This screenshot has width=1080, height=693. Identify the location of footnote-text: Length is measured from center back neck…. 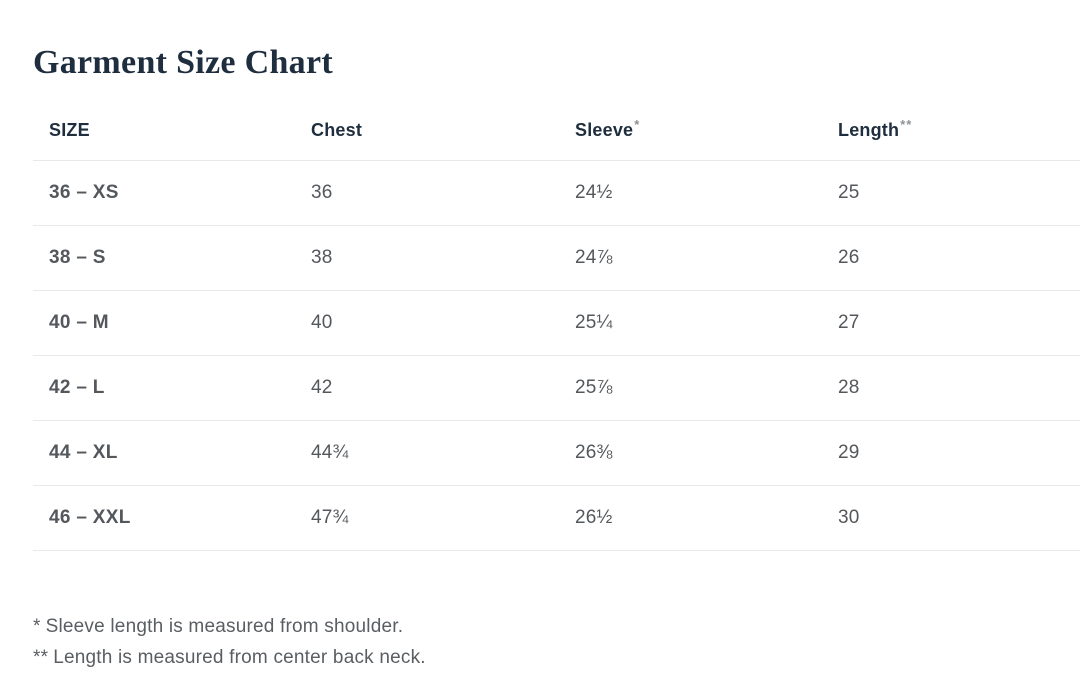
(239, 657).